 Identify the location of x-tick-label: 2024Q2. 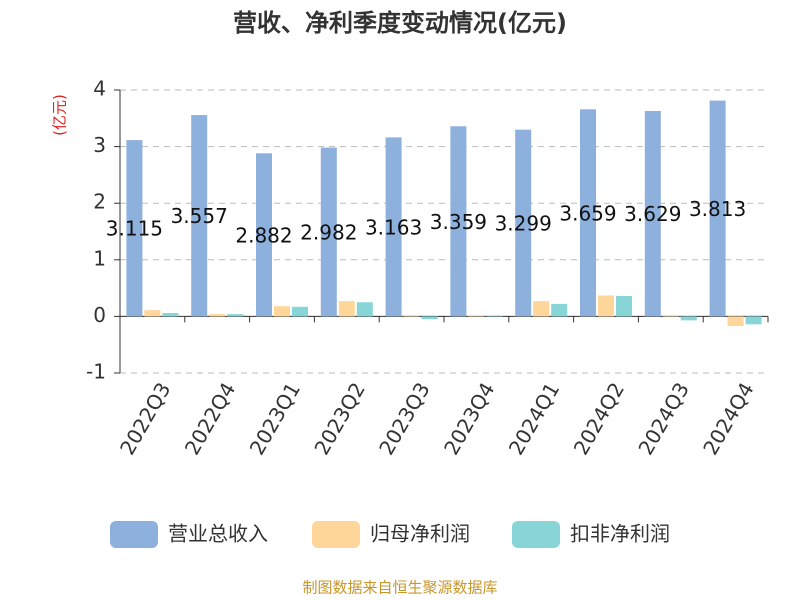
(599, 418).